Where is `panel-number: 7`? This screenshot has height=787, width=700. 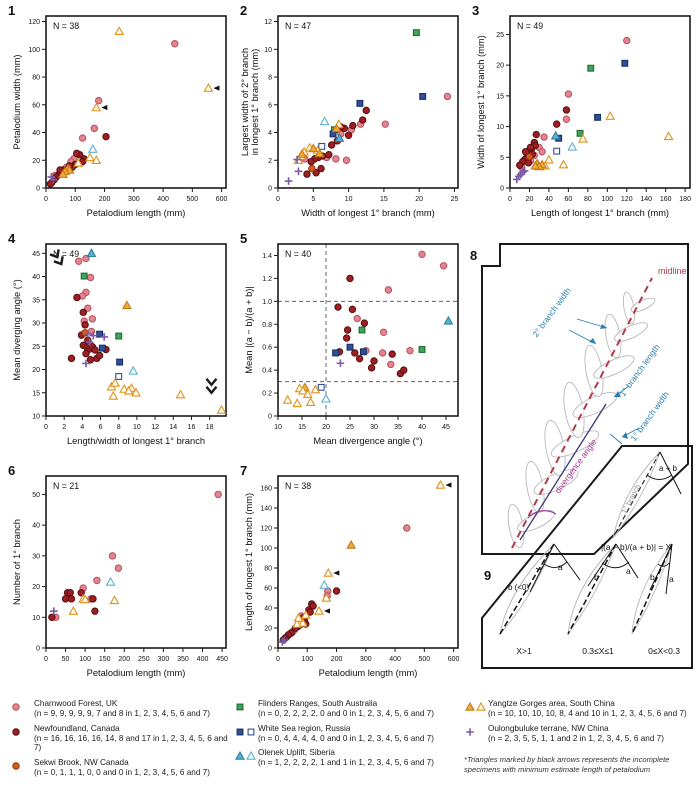 panel-number: 7 is located at coordinates (244, 470).